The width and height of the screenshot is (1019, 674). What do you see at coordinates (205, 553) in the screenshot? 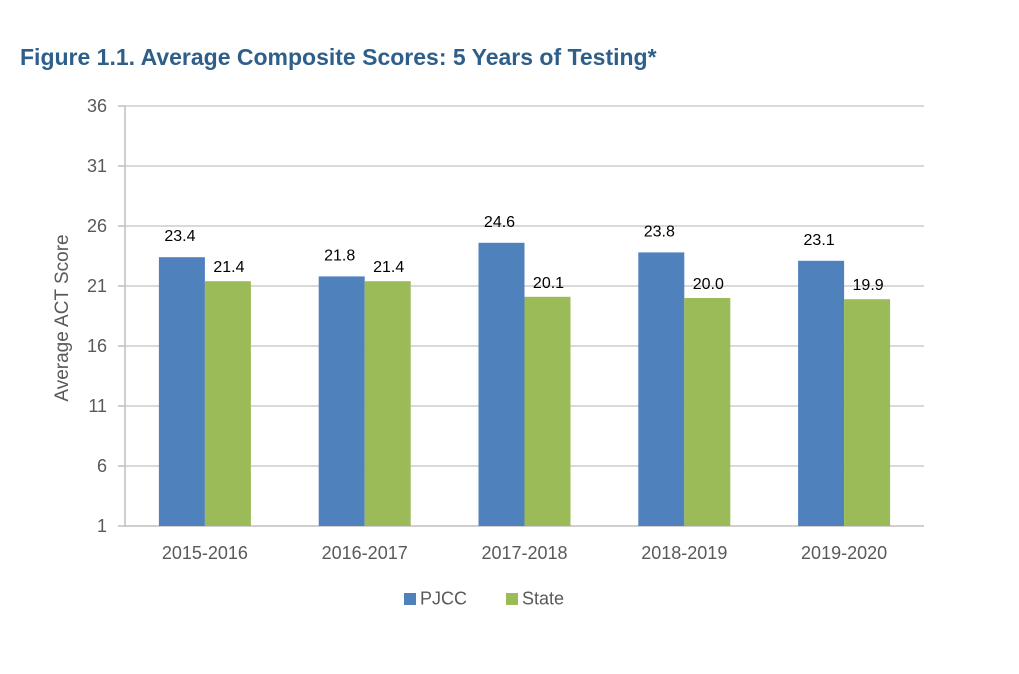
I see `x-tick-label: 2015-2016` at bounding box center [205, 553].